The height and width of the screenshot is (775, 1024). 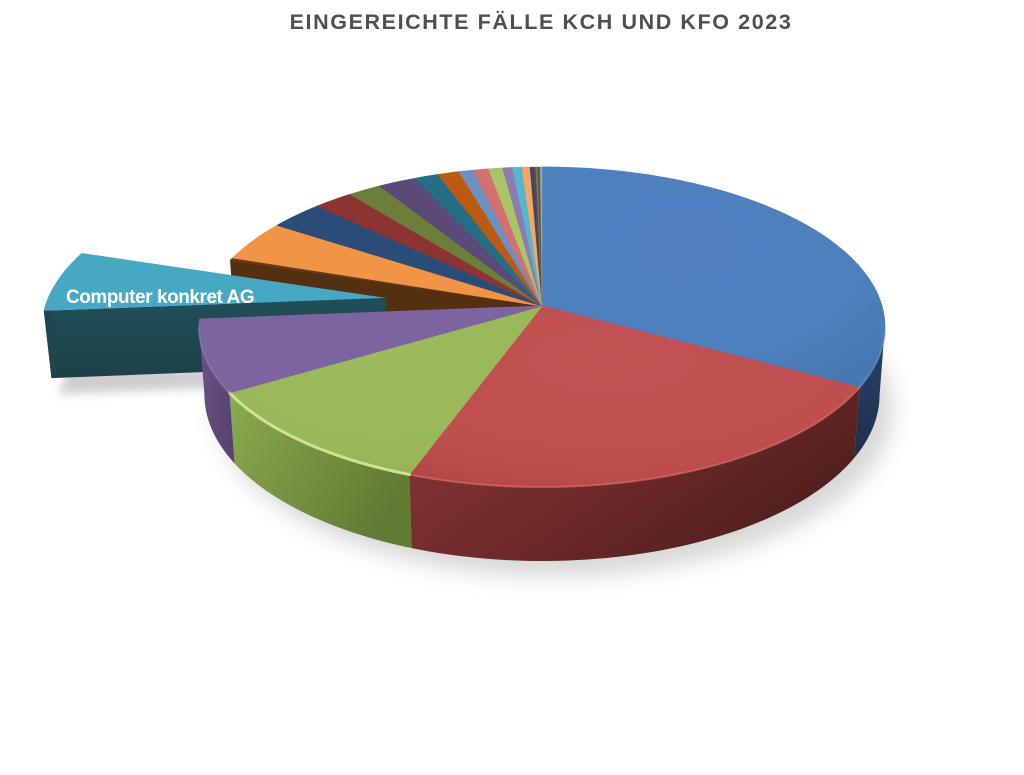 What do you see at coordinates (541, 22) in the screenshot?
I see `svg-text:EINGEREICHTE FÄLLE KCH UND KFO: EINGEREICHTE FÄLLE KCH UND KFO 2023` at bounding box center [541, 22].